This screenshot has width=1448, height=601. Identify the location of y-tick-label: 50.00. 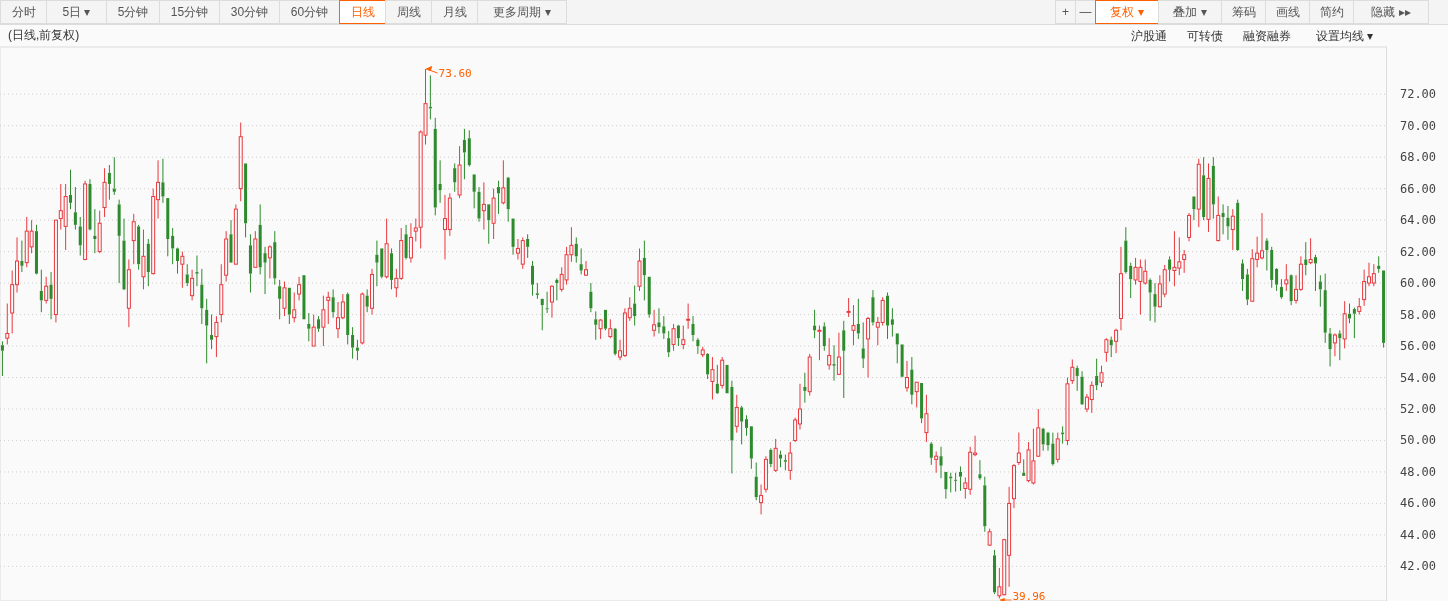
(1418, 440).